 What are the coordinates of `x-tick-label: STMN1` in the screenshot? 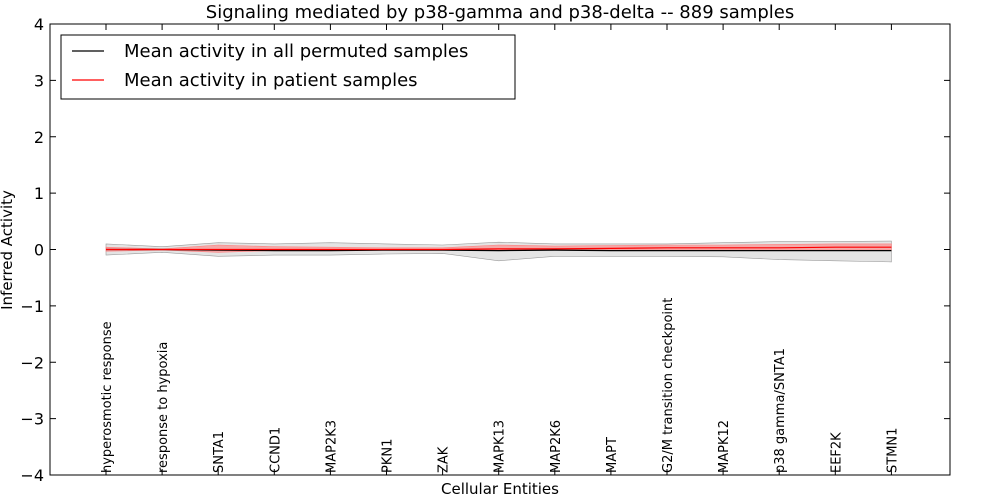 It's located at (892, 450).